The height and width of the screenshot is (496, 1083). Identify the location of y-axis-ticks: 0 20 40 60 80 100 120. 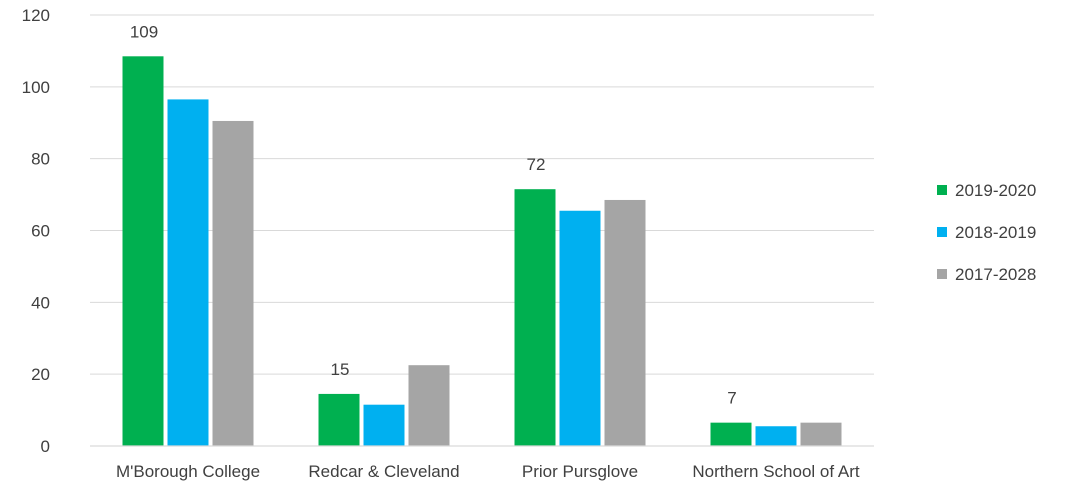
(36, 231).